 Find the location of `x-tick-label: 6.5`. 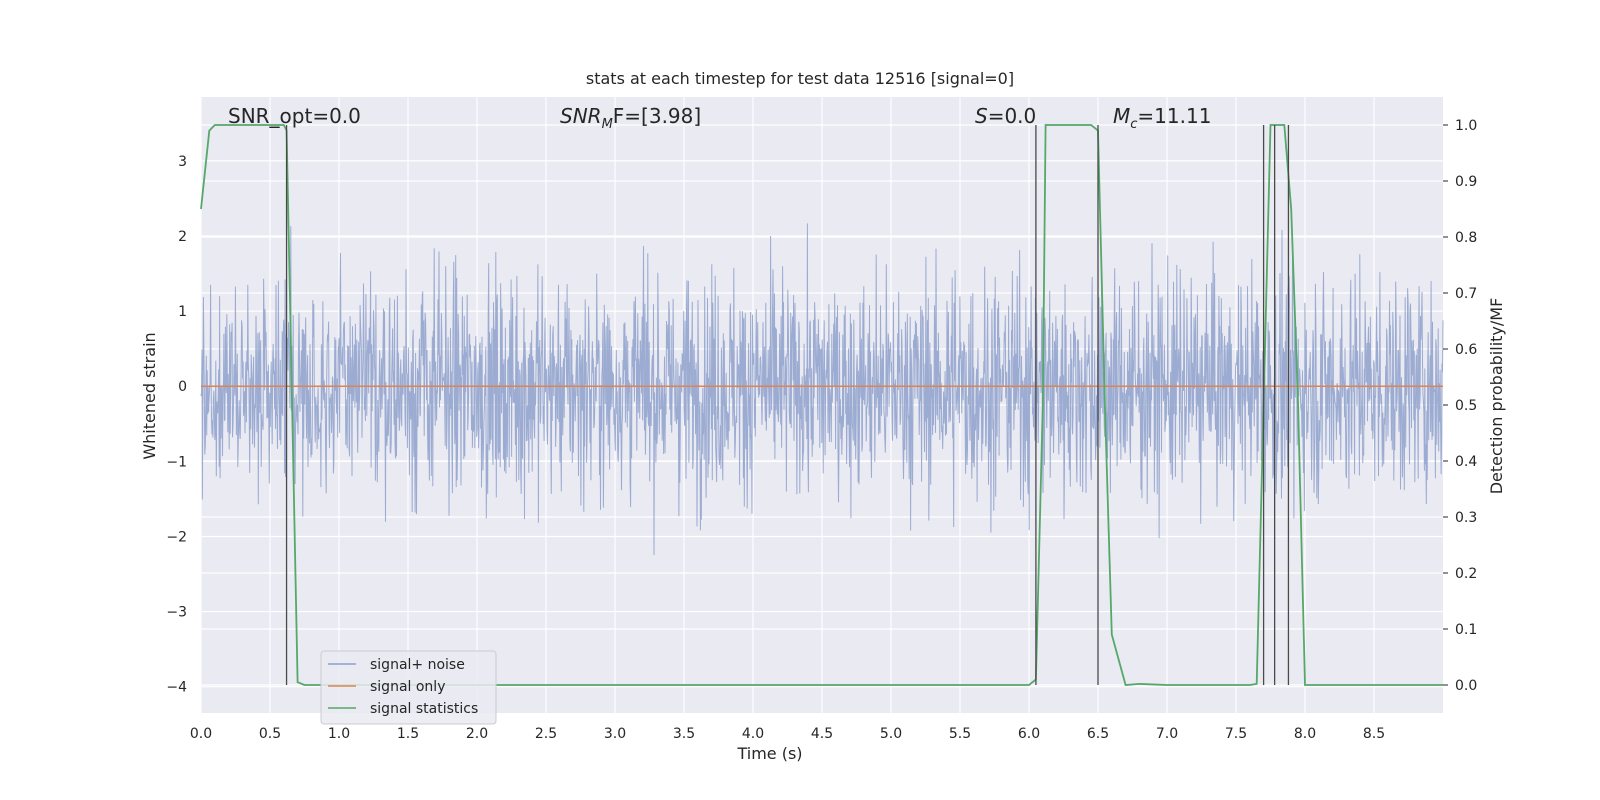

x-tick-label: 6.5 is located at coordinates (1098, 734).